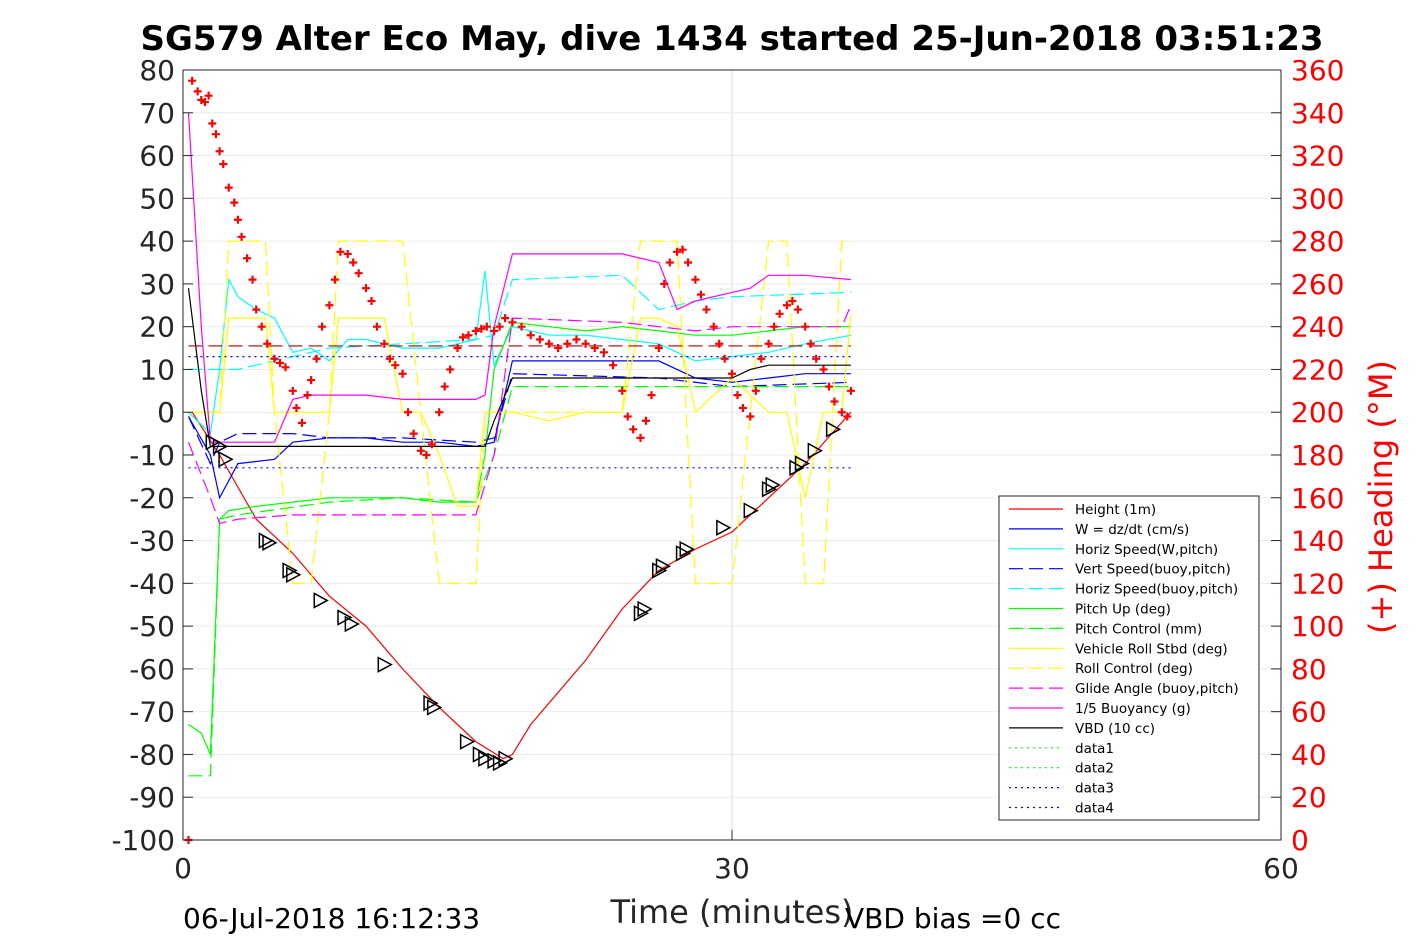 The width and height of the screenshot is (1417, 945). I want to click on right-tick-label: 0, so click(1300, 840).